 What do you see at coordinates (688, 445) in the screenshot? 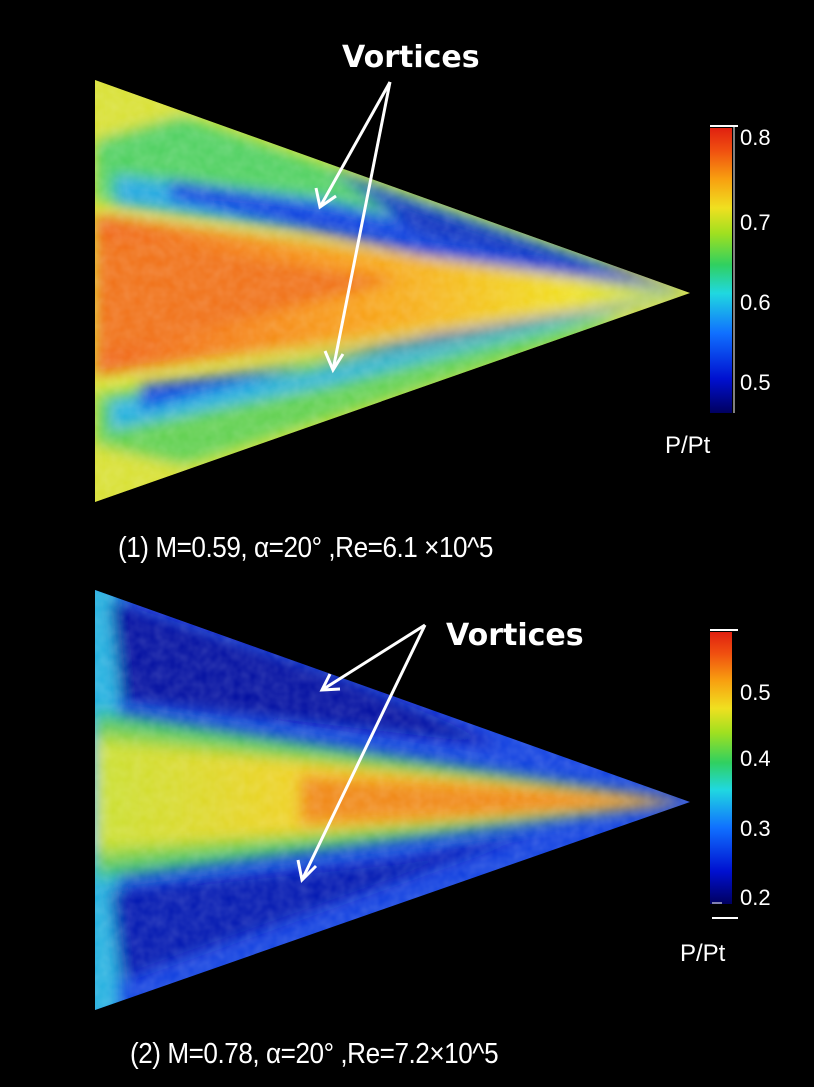
I see `colorbar-title-1: P/Pt` at bounding box center [688, 445].